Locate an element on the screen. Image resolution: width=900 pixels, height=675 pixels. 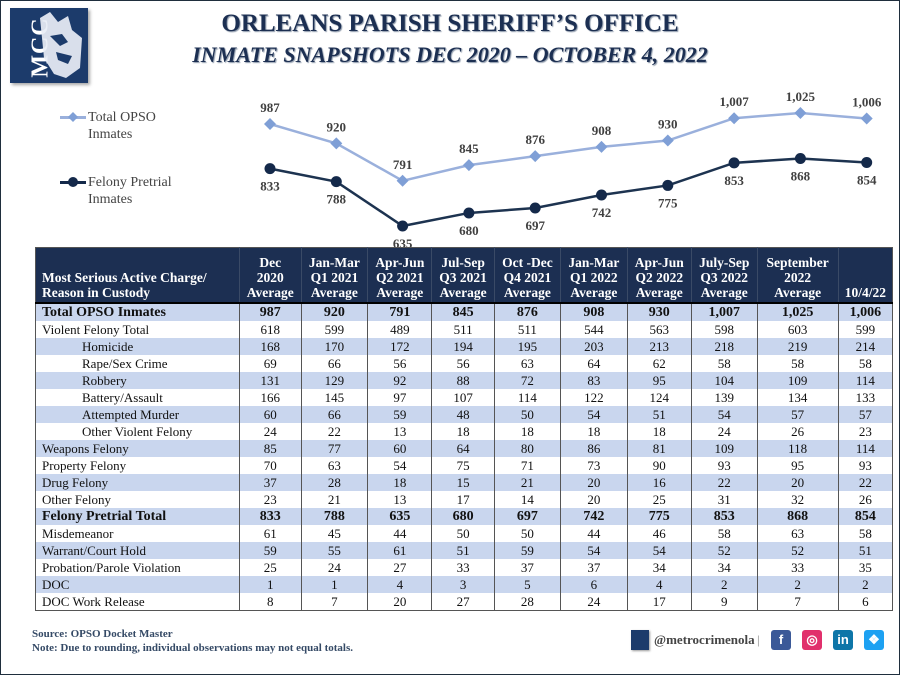
table-cell: 31 is located at coordinates (724, 499).